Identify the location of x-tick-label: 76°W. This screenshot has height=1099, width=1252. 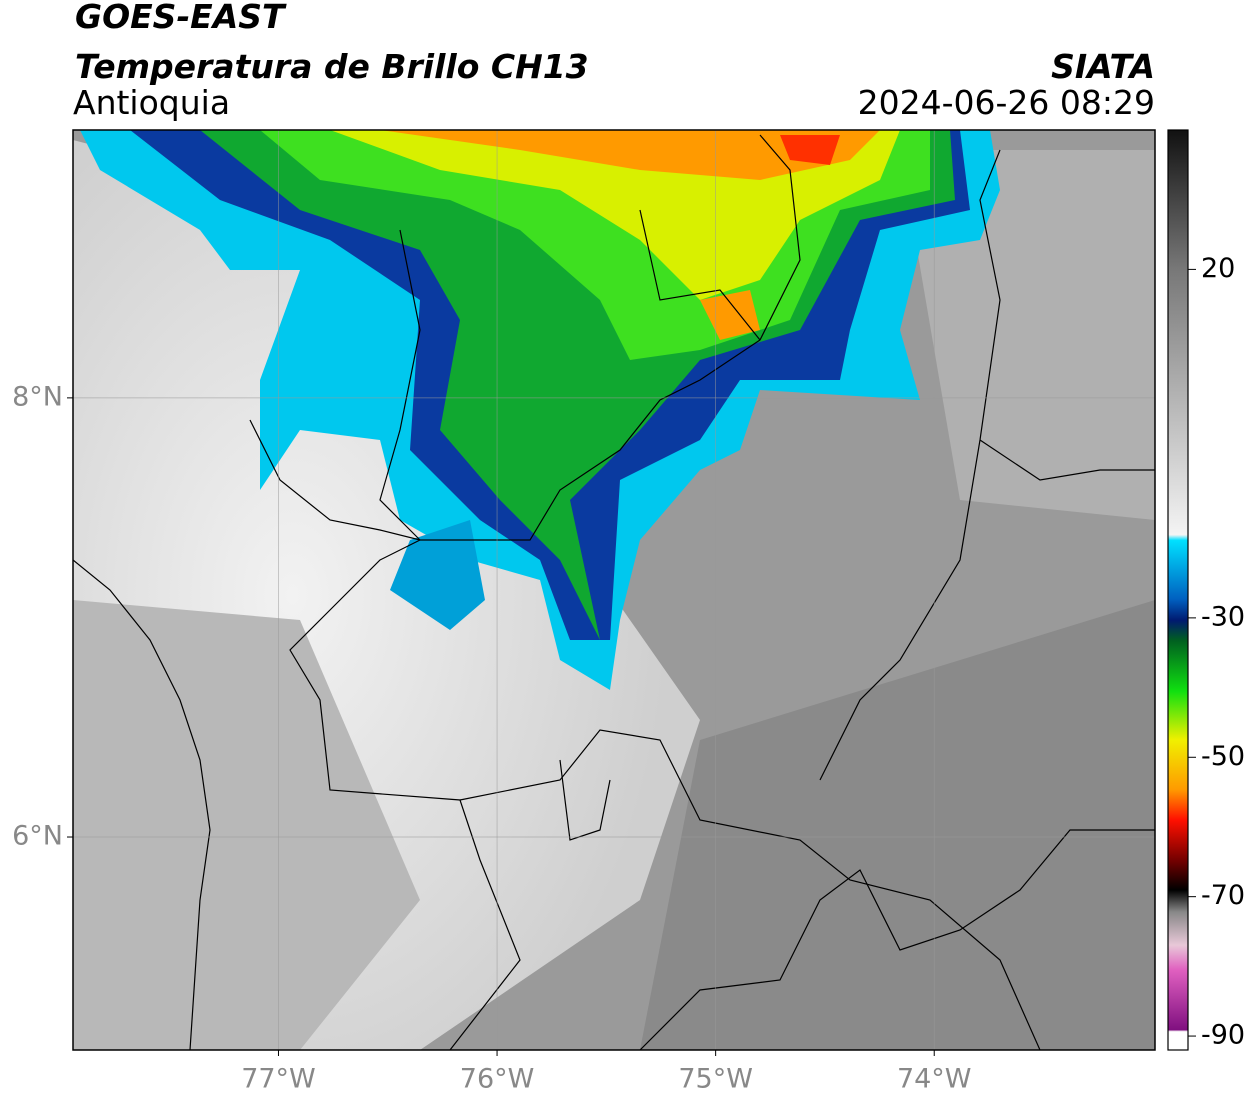
(497, 1079).